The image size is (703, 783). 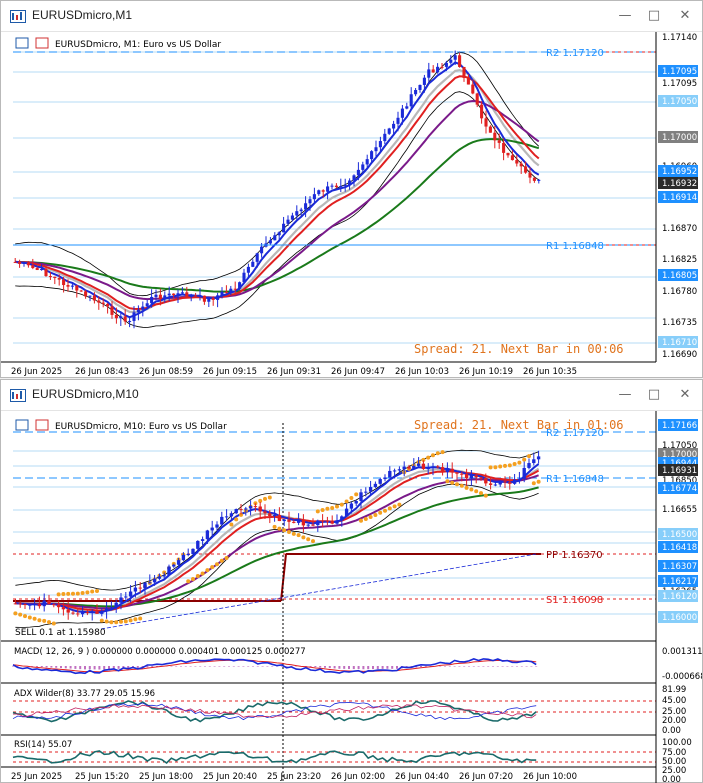 I want to click on window-titlebar: EURUSDmicro,M1 — □ ✕, so click(x=351, y=16).